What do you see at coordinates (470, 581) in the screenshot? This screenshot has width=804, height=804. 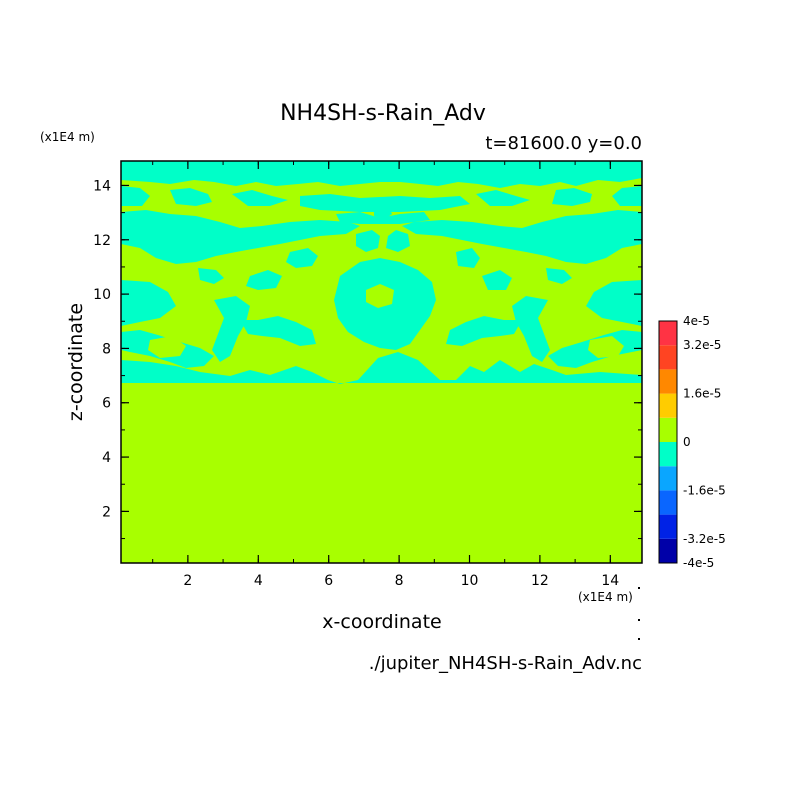 I see `x-tick-label: 10` at bounding box center [470, 581].